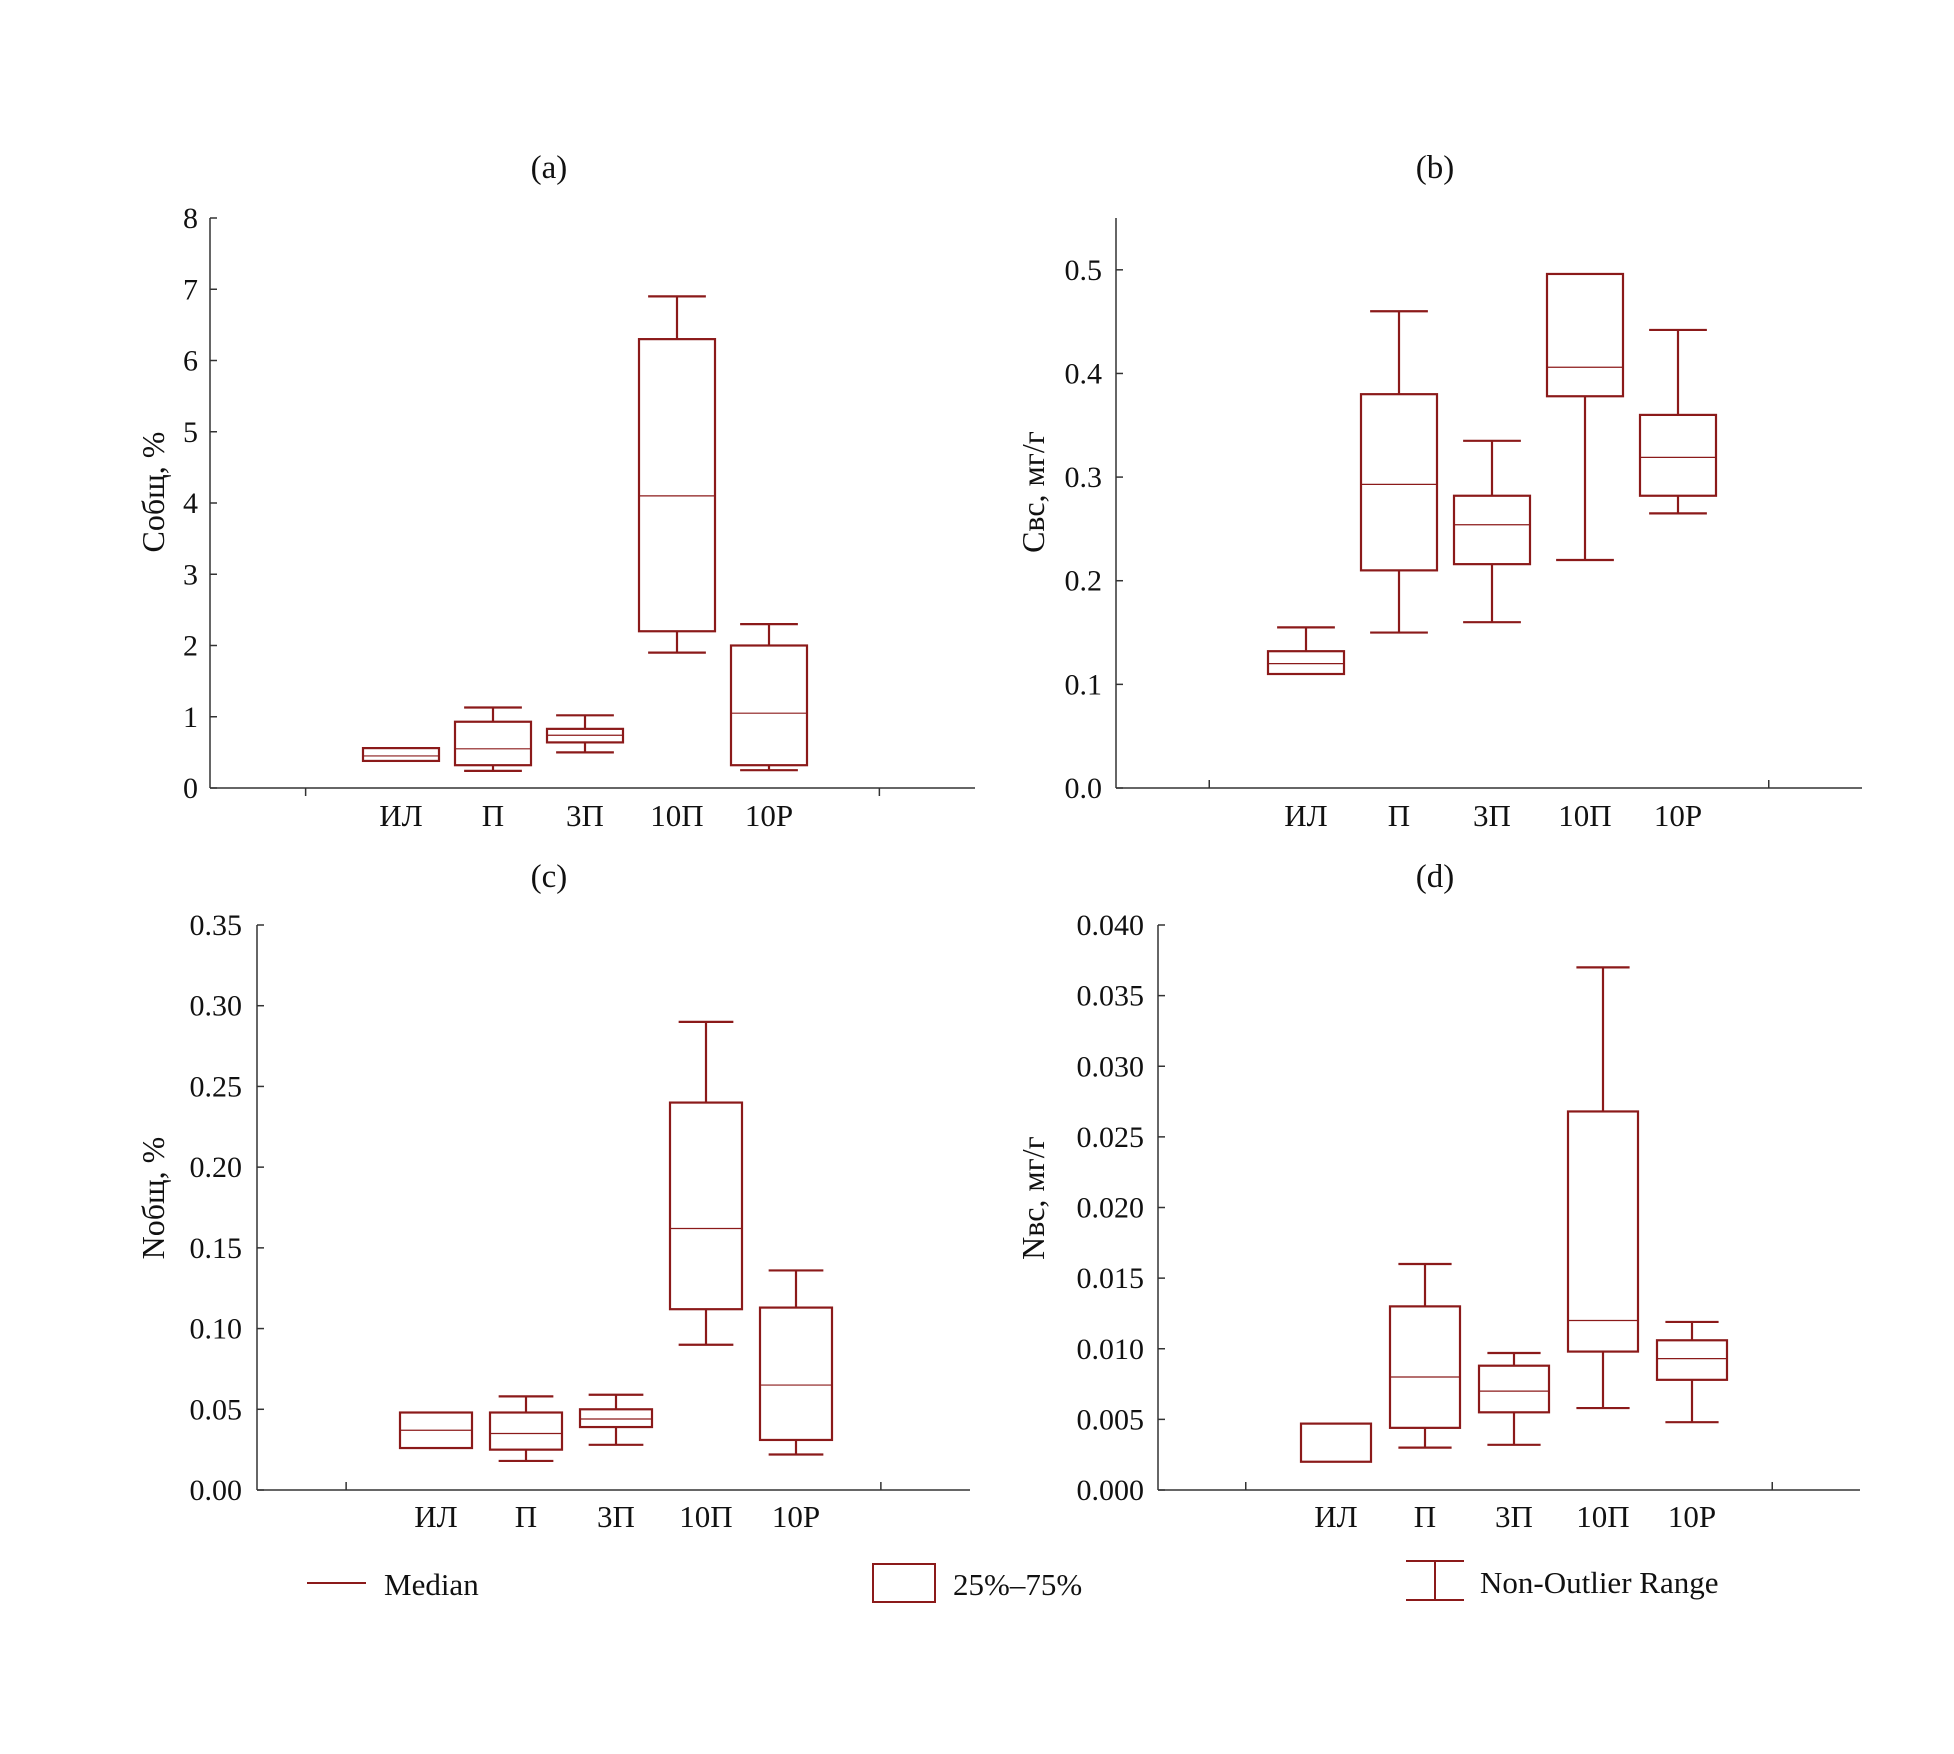  What do you see at coordinates (705, 1516) in the screenshot?
I see `panel-c-category-label: 10П` at bounding box center [705, 1516].